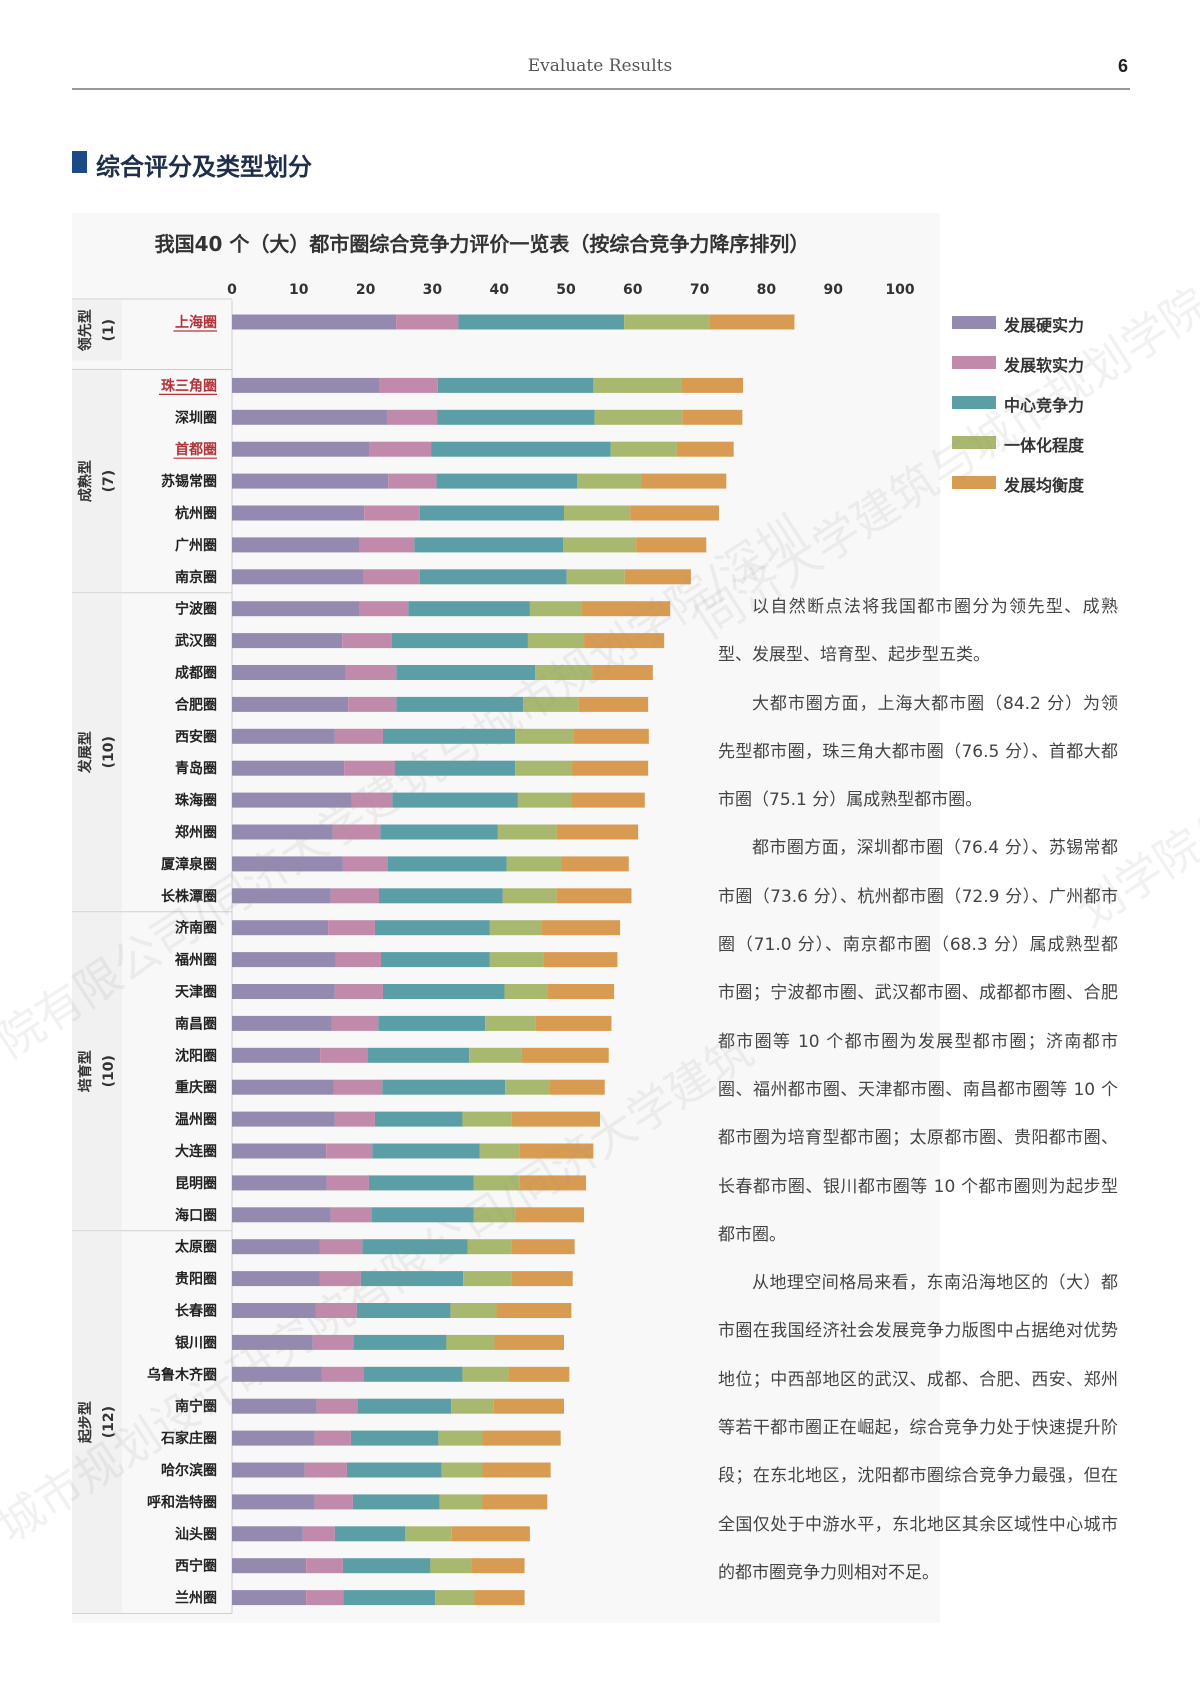  I want to click on category-label: 汕头圈, so click(196, 1534).